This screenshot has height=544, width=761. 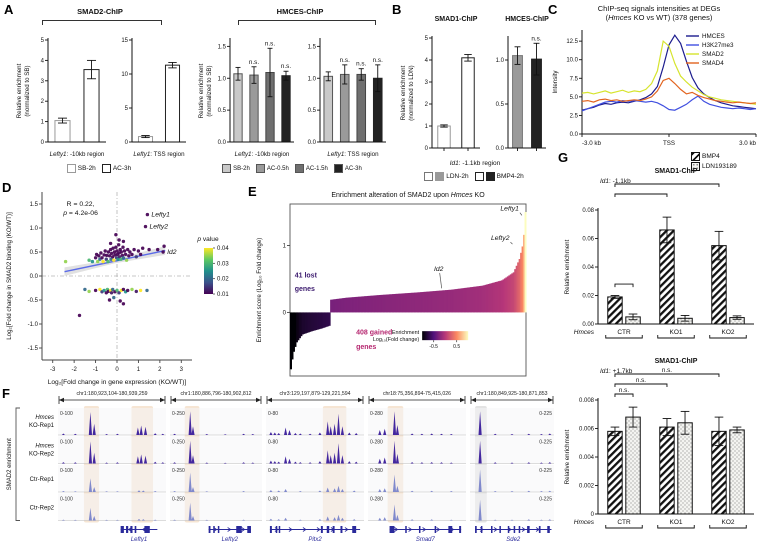 What do you see at coordinates (669, 143) in the screenshot?
I see `svg-text: TSS` at bounding box center [669, 143].